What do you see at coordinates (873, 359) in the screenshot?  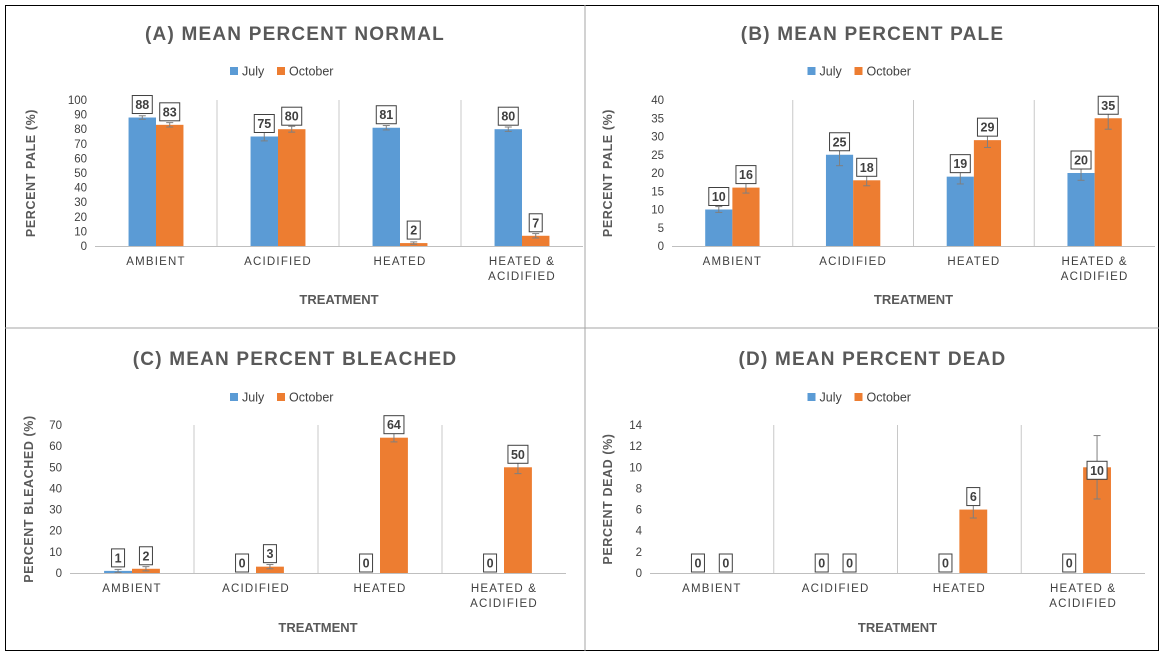 I see `panel-title: (D) MEAN PERCENT DEAD` at bounding box center [873, 359].